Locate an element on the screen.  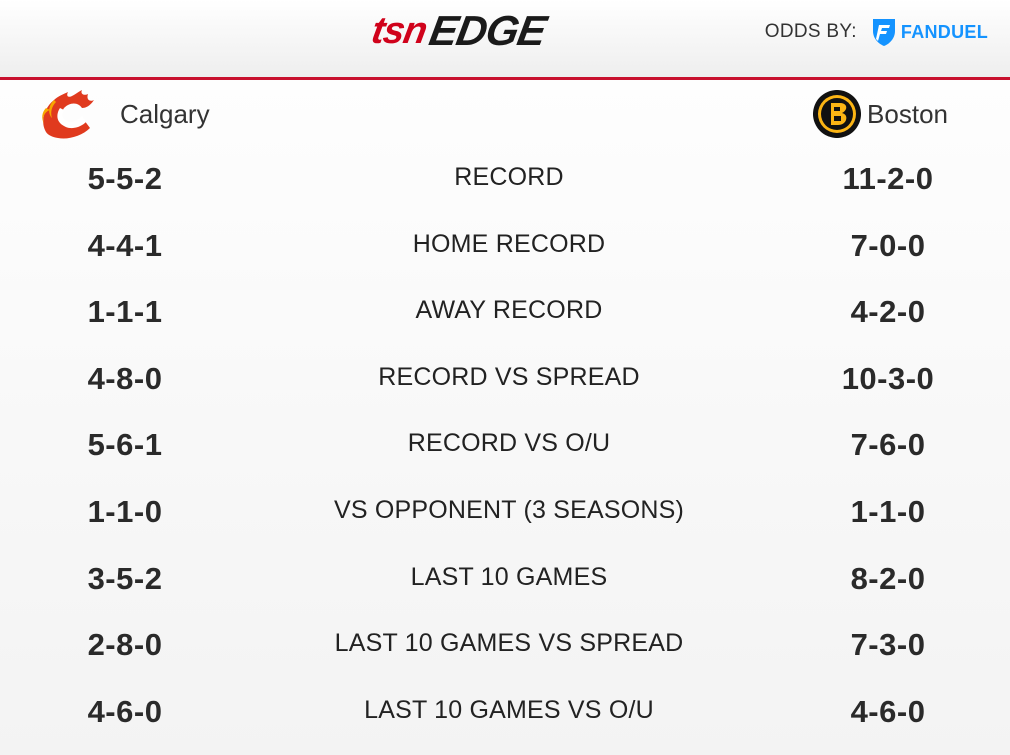
stat-label: RECORD VS SPREAD is located at coordinates (509, 376).